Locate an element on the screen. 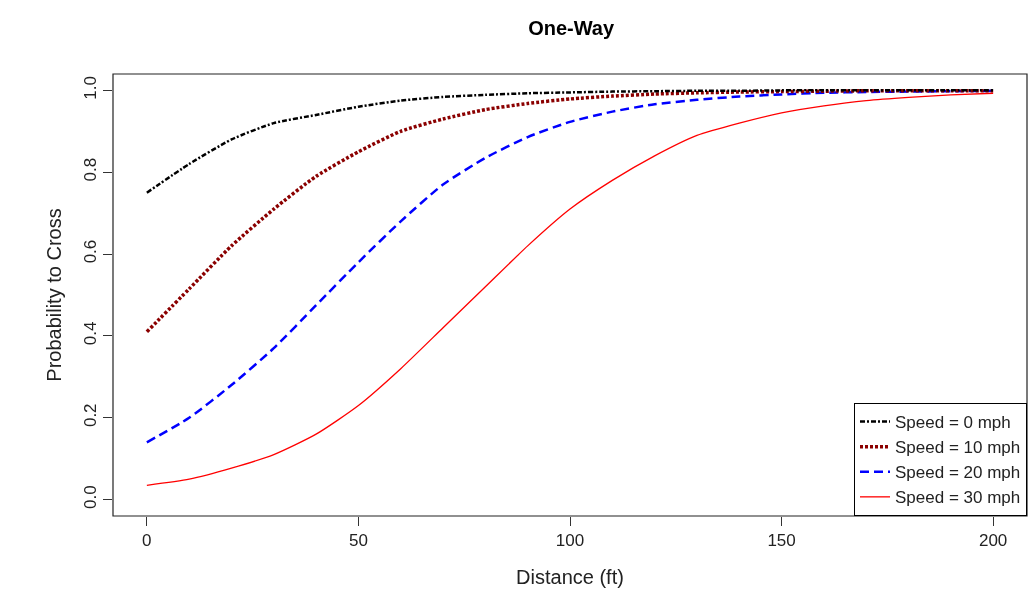 This screenshot has height=611, width=1029. x-axis-title: Distance (ft) is located at coordinates (570, 576).